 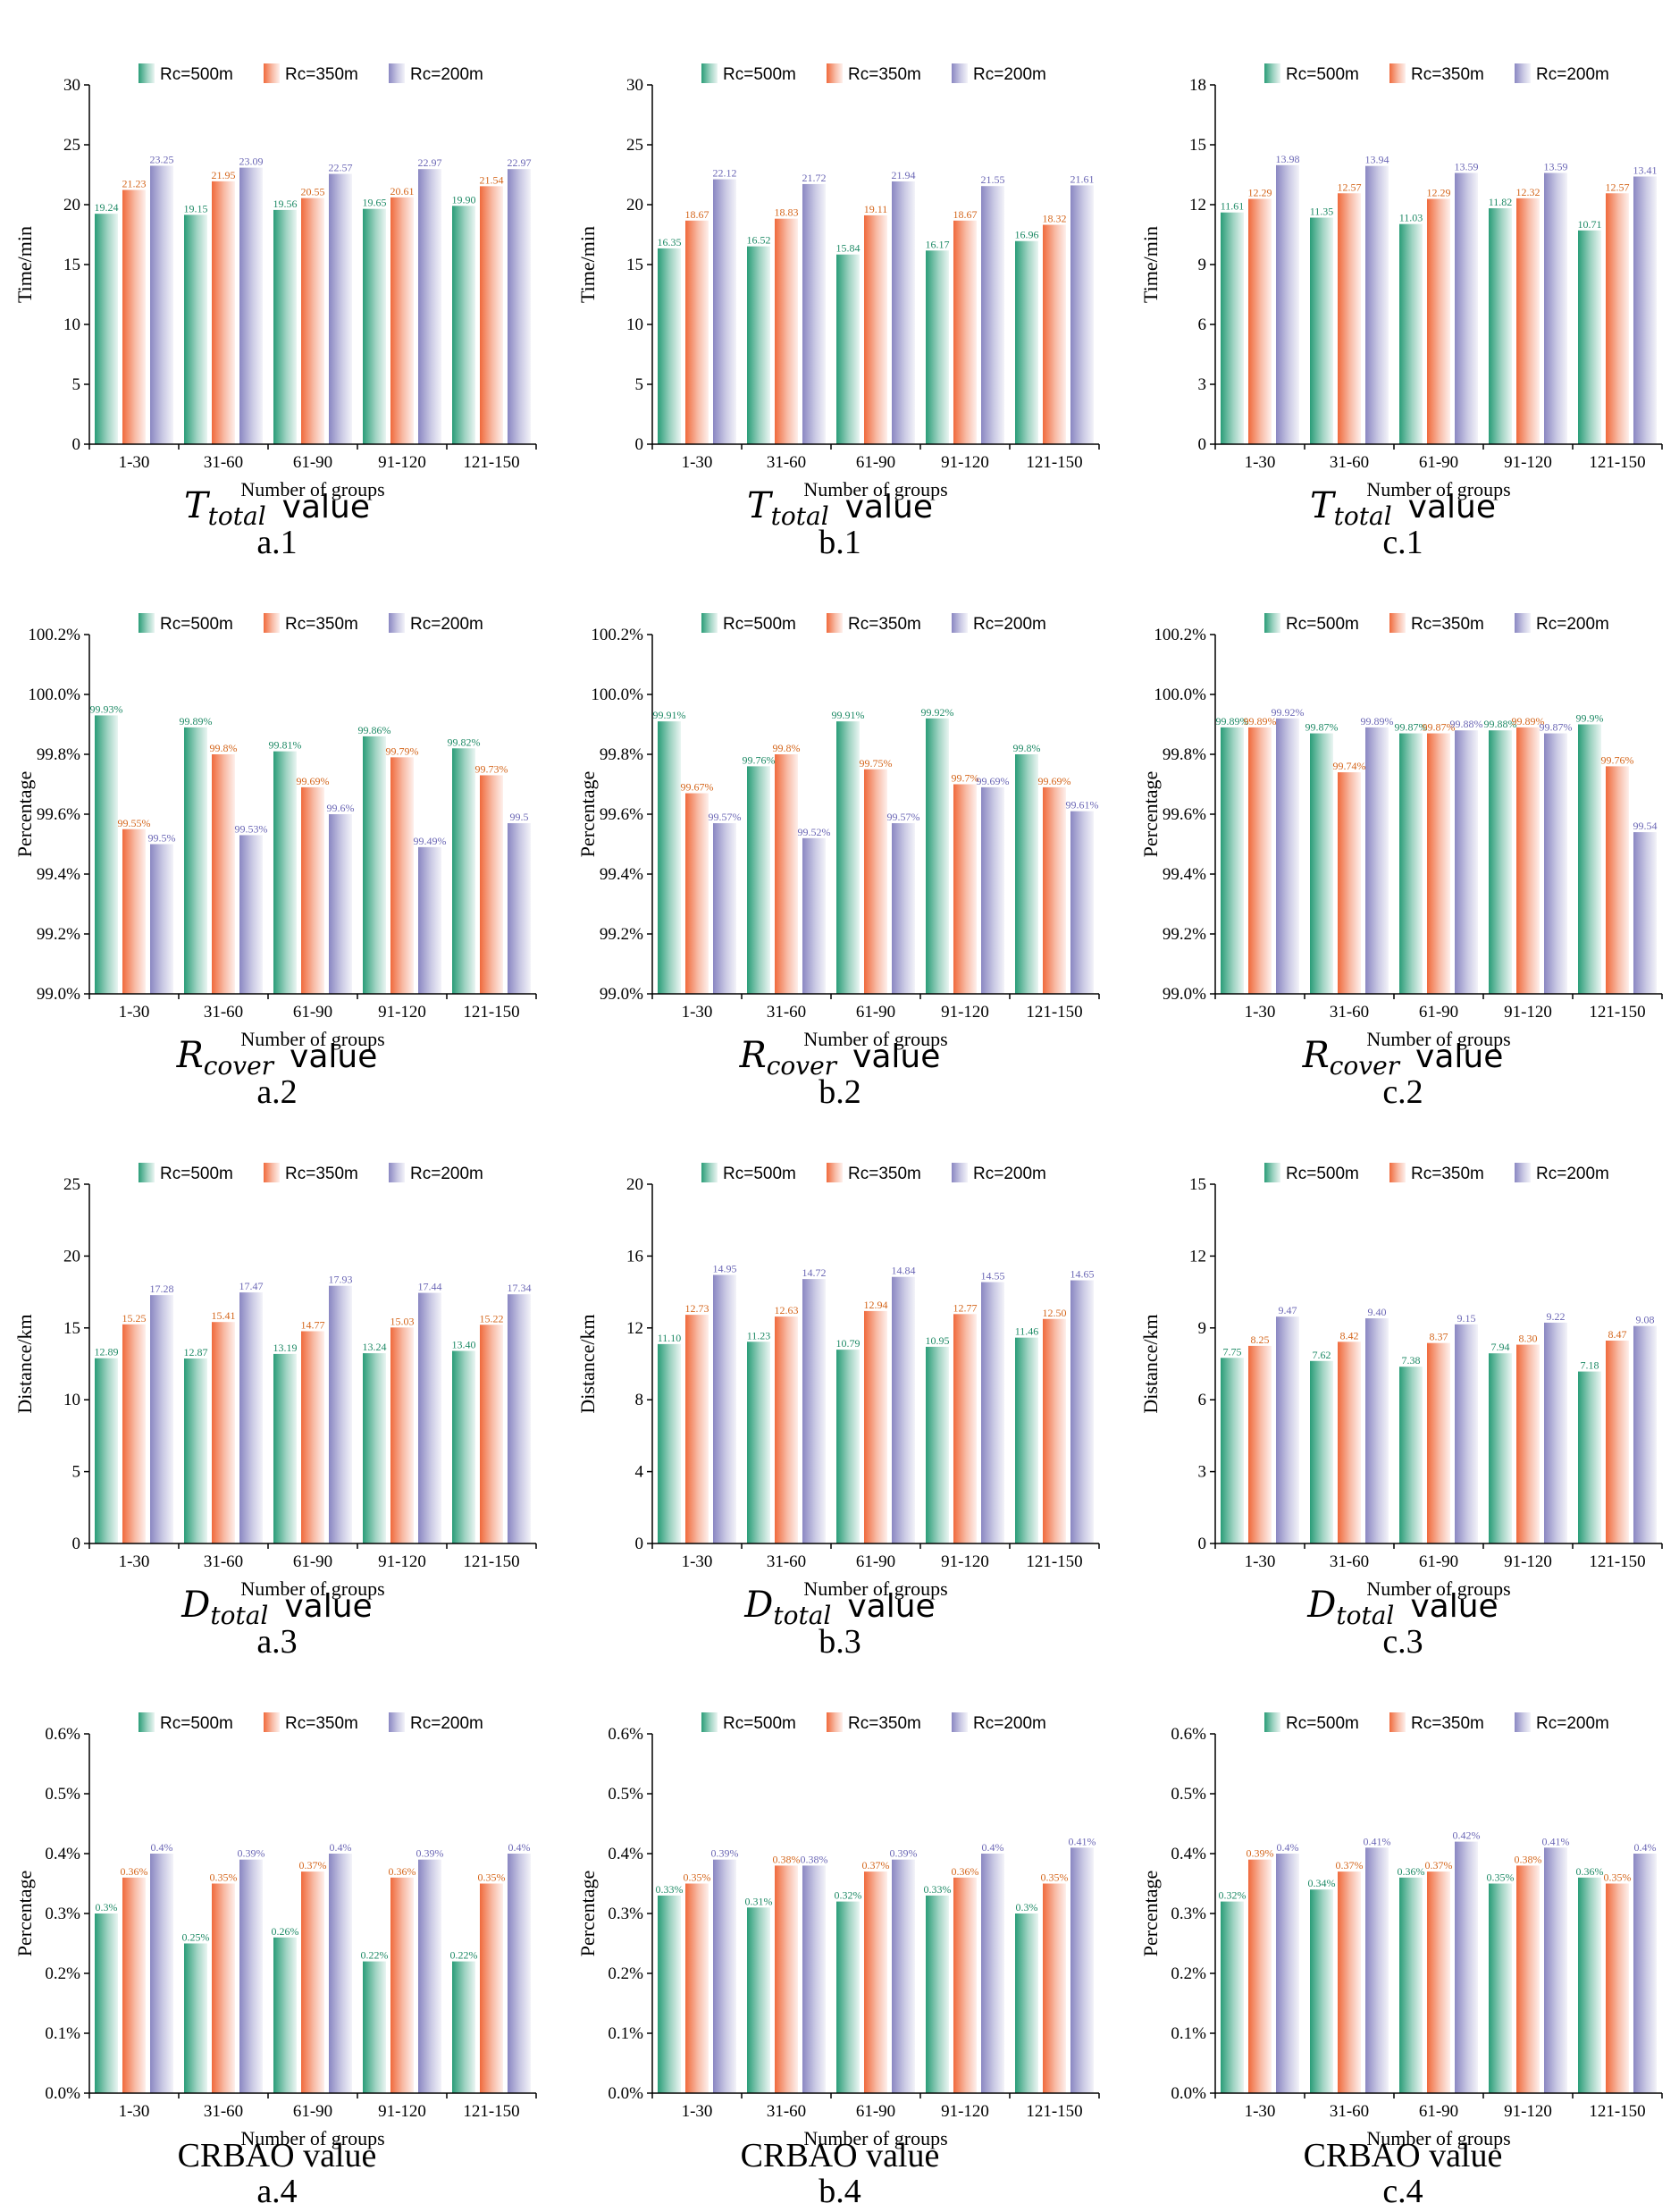 What do you see at coordinates (840, 1607) in the screenshot?
I see `panel-metric-caption: Dtotal value` at bounding box center [840, 1607].